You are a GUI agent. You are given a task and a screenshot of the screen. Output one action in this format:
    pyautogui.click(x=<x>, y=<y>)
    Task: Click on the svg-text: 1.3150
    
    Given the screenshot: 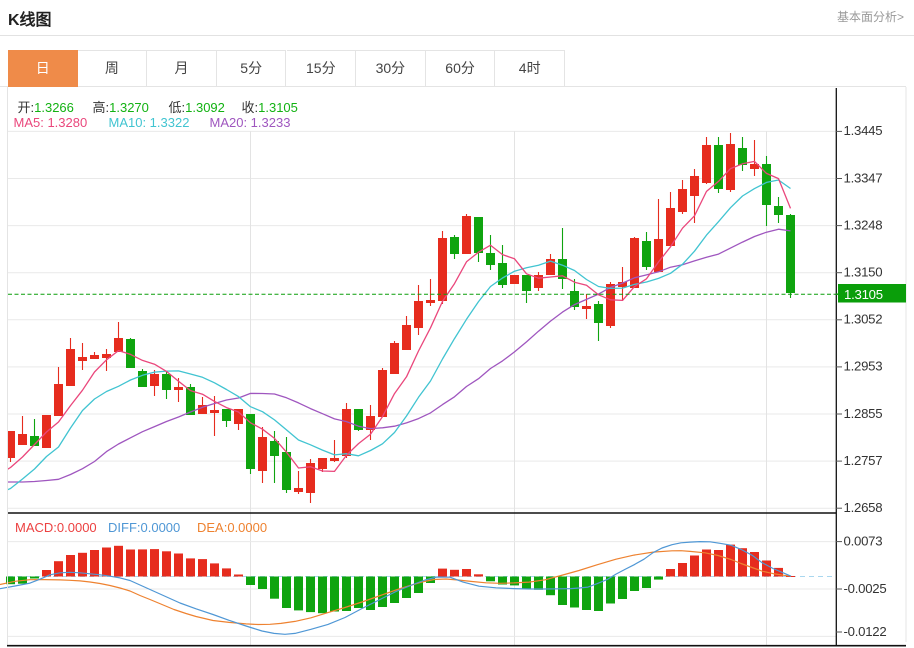 What is the action you would take?
    pyautogui.click(x=863, y=272)
    